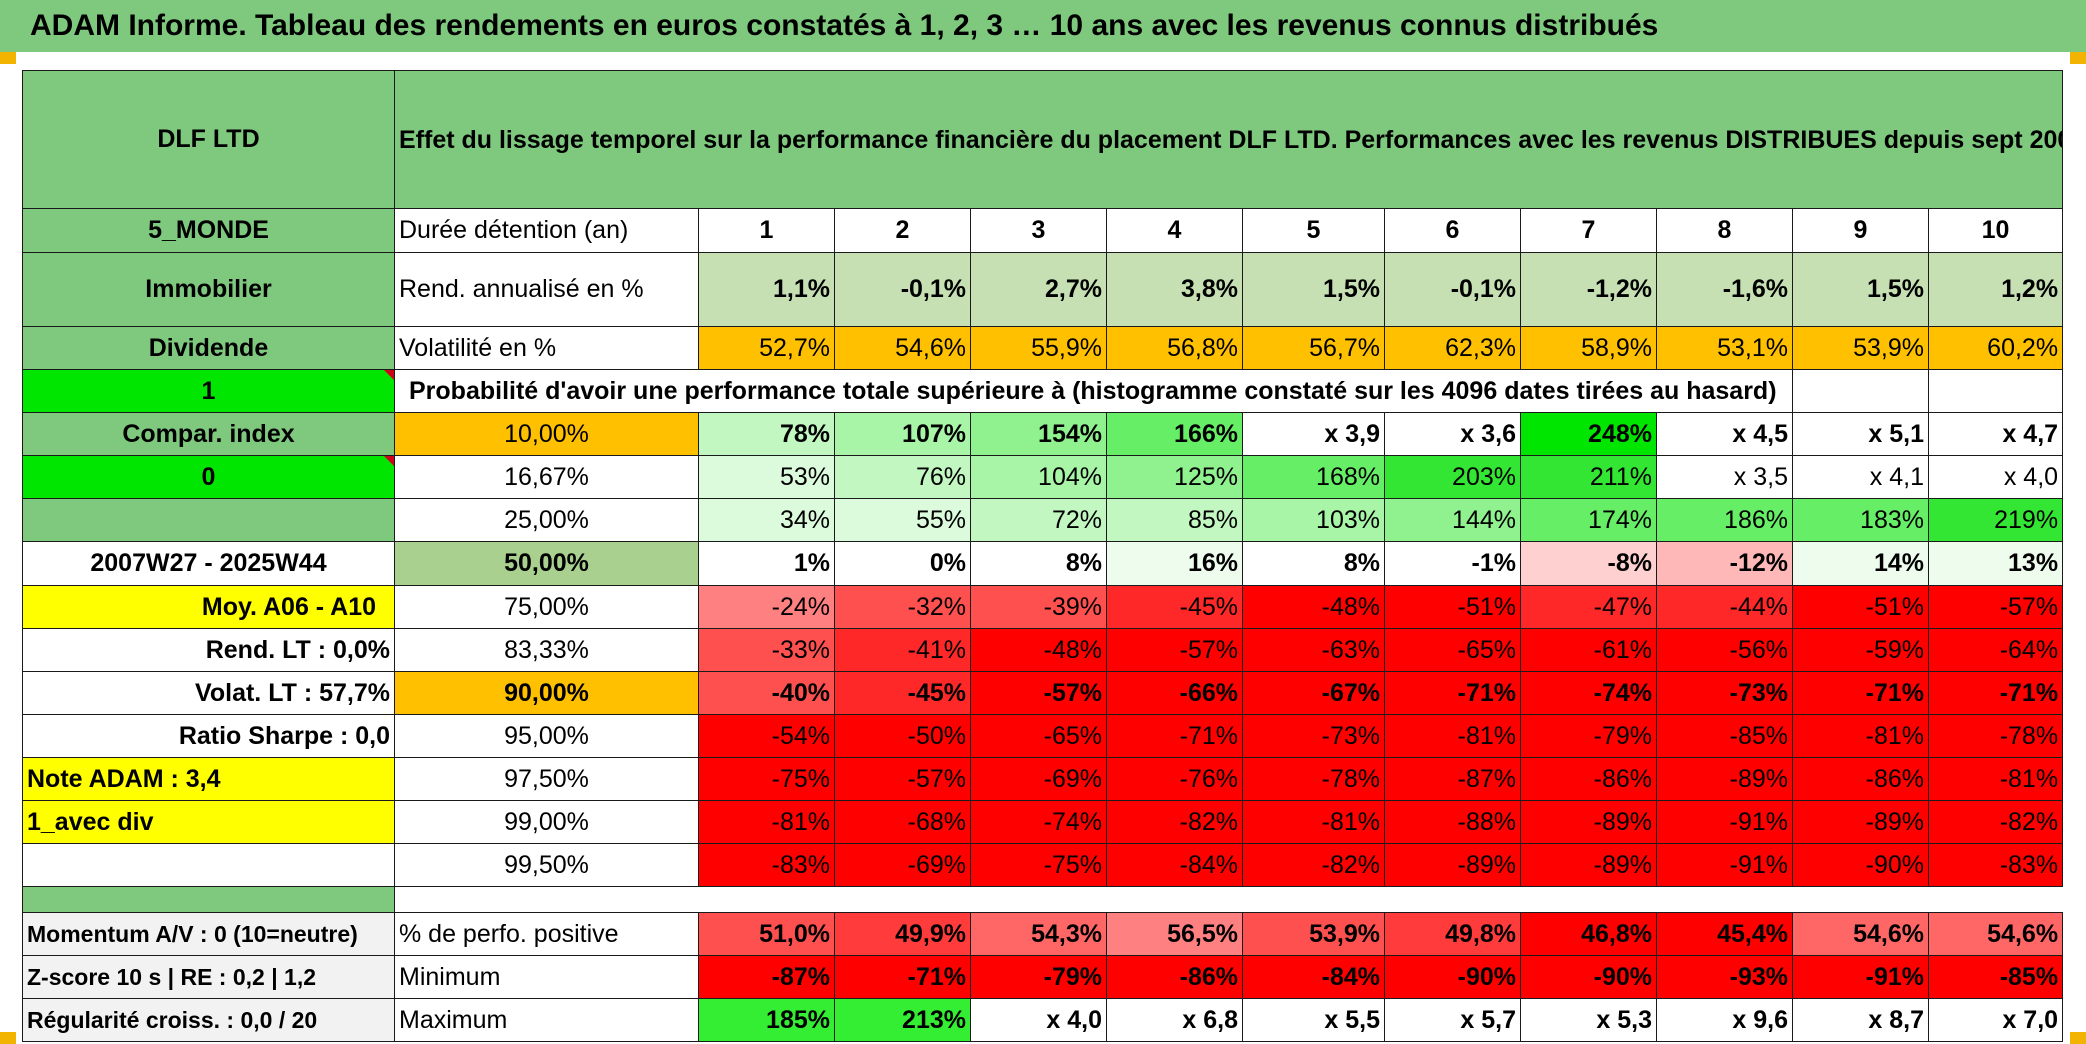 This screenshot has width=2086, height=1044. Describe the element at coordinates (902, 650) in the screenshot. I see `quantile-cell: -41%` at that location.